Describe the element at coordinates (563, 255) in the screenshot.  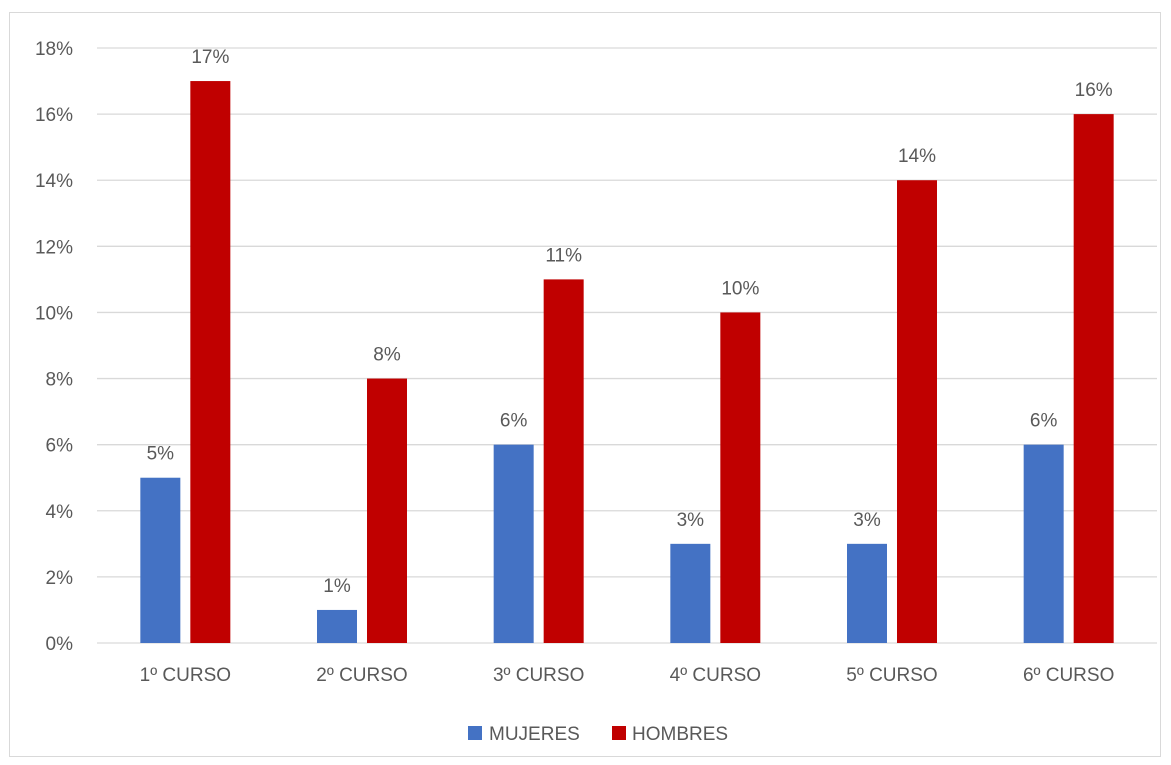
I see `data-label-hombres-3: 11%` at that location.